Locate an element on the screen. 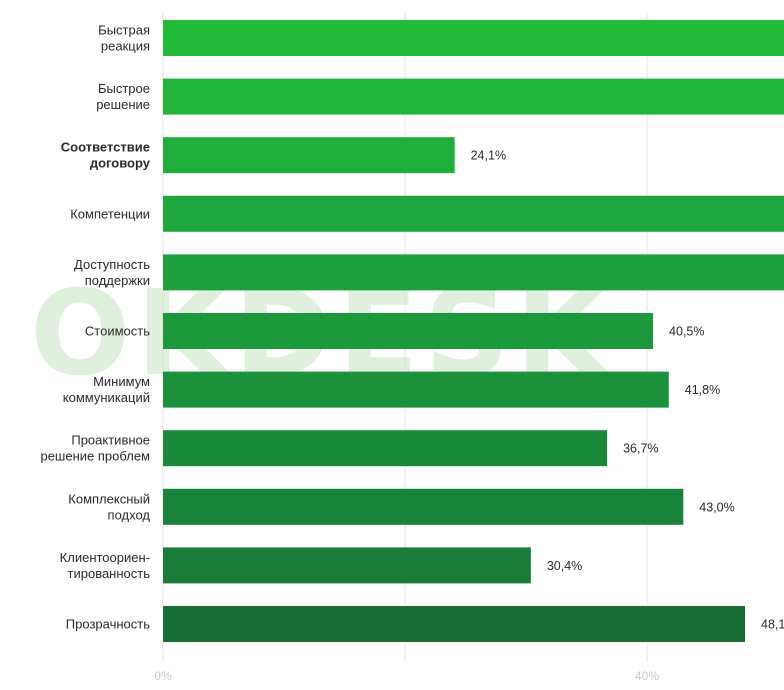  category-label: Комплексный подход is located at coordinates (109, 506).